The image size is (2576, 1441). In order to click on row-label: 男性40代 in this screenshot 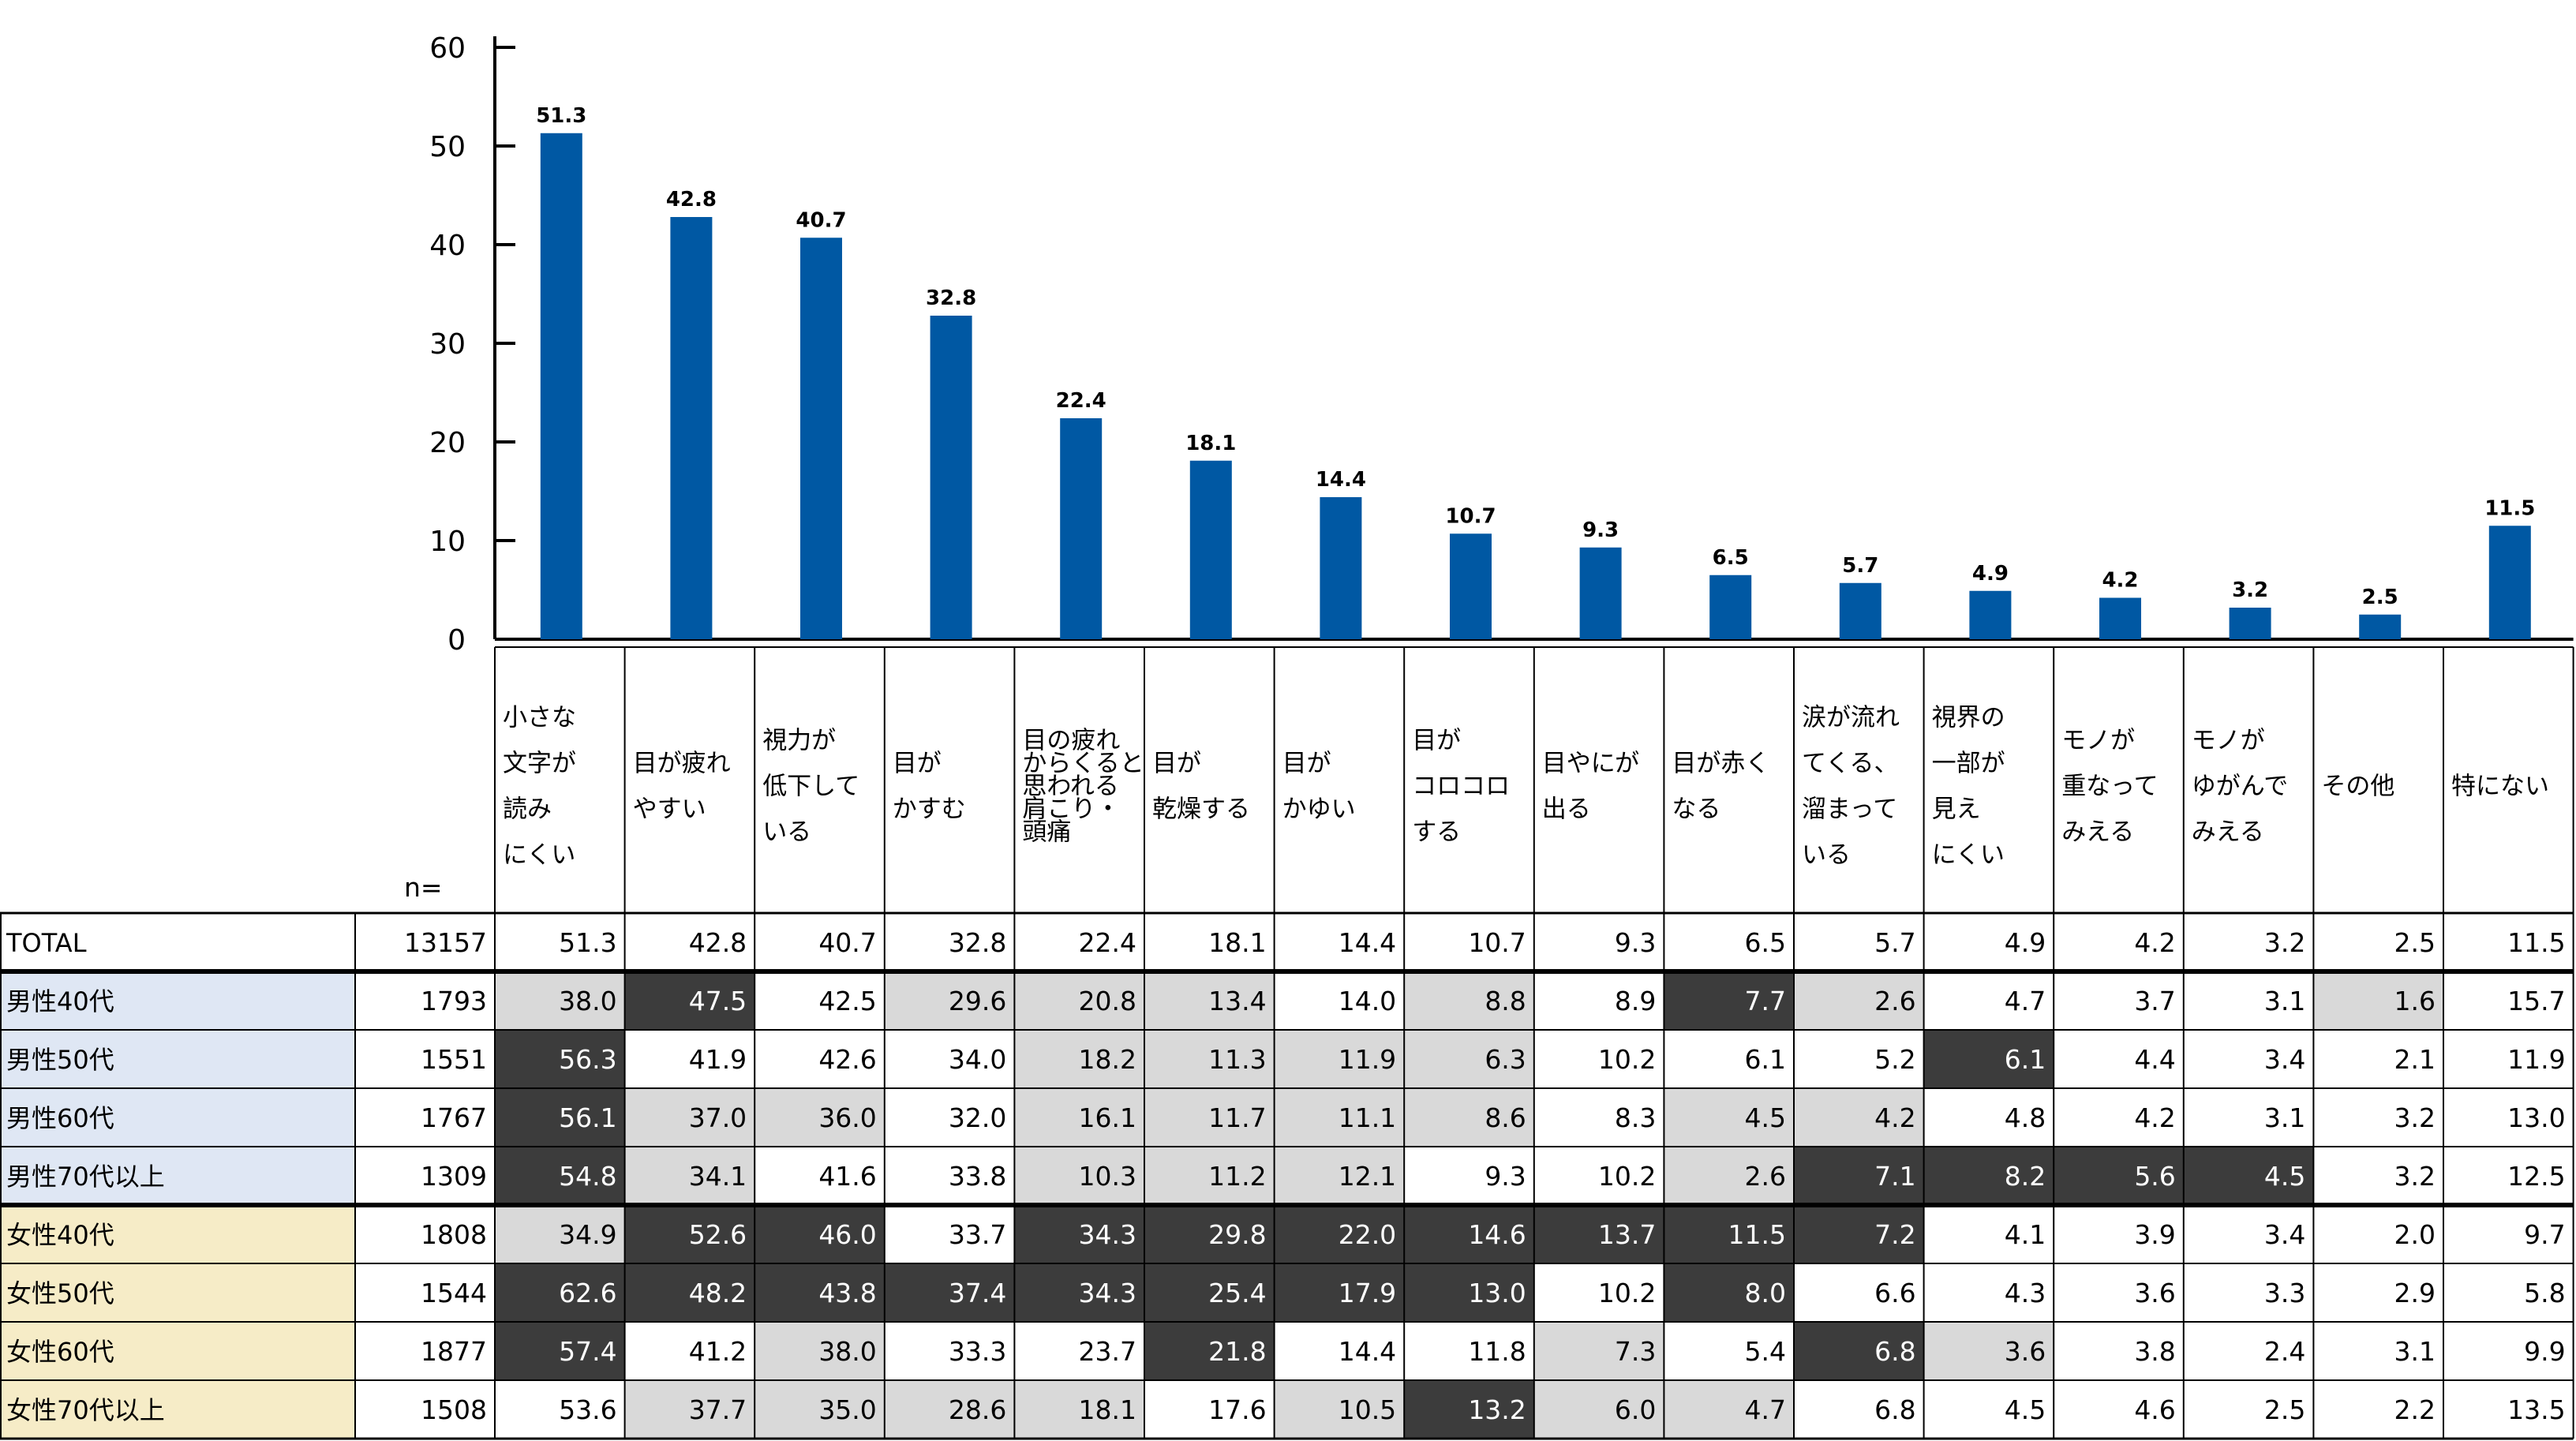, I will do `click(60, 1001)`.